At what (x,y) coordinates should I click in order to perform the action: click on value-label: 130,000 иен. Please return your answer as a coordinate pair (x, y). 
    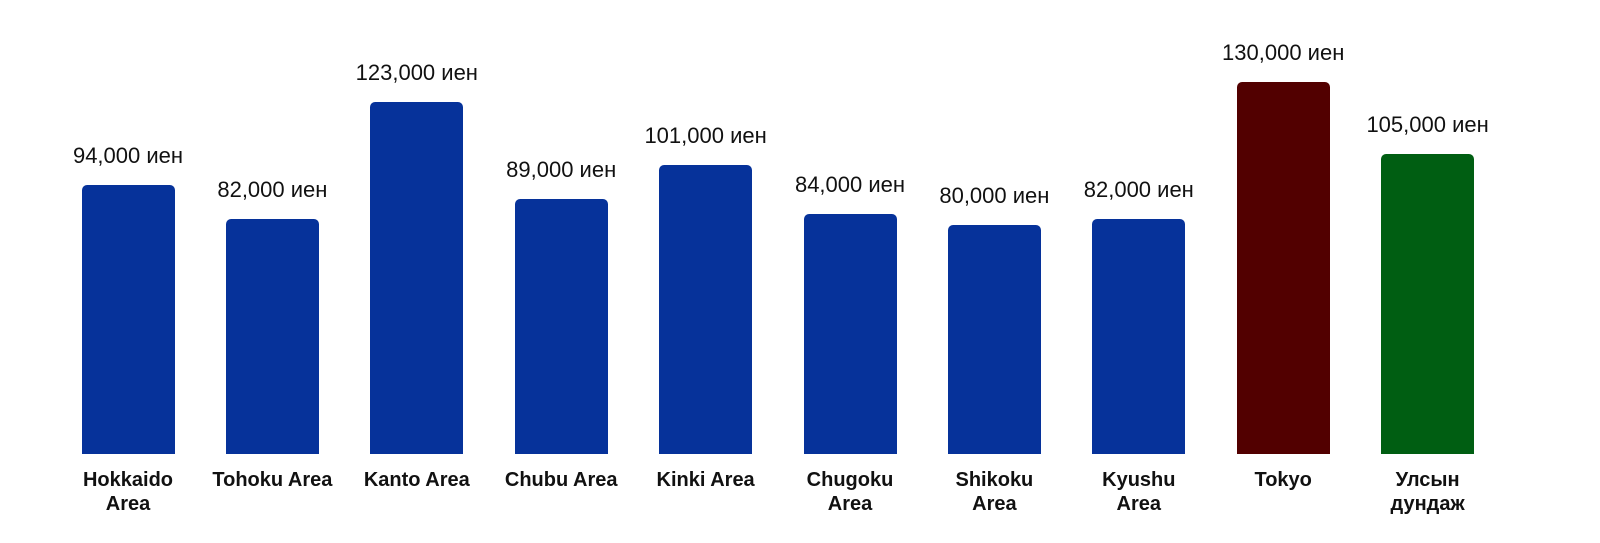
    Looking at the image, I should click on (1283, 52).